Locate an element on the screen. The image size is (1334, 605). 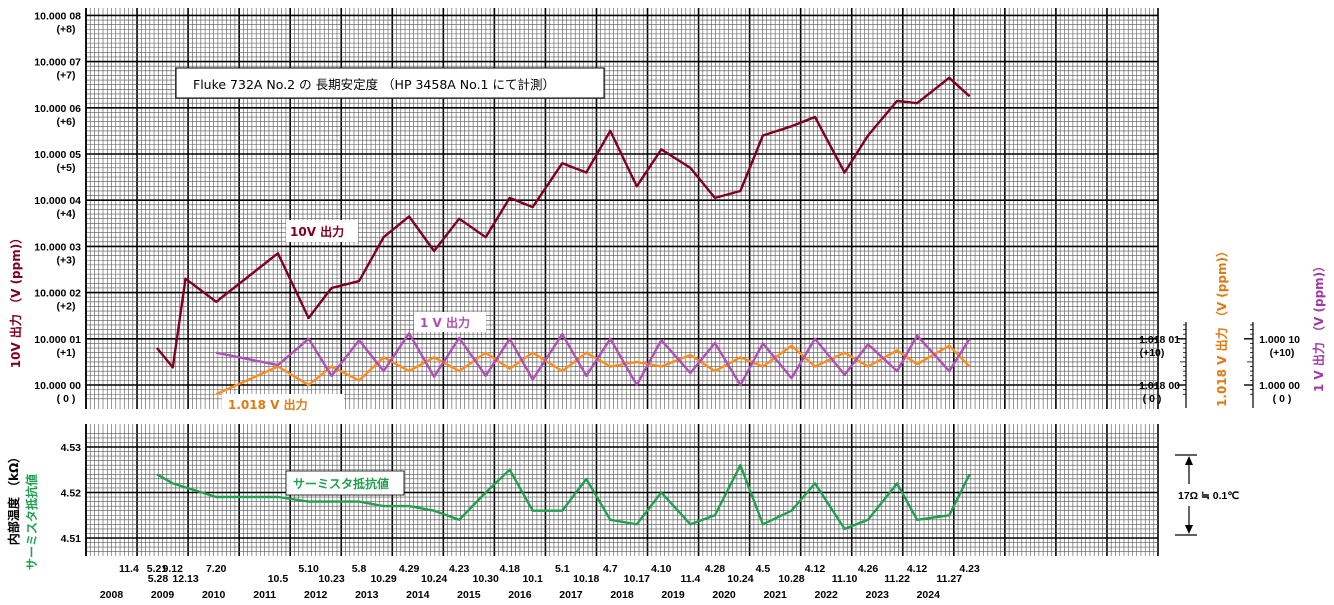
x-year-label: 2018 is located at coordinates (622, 595).